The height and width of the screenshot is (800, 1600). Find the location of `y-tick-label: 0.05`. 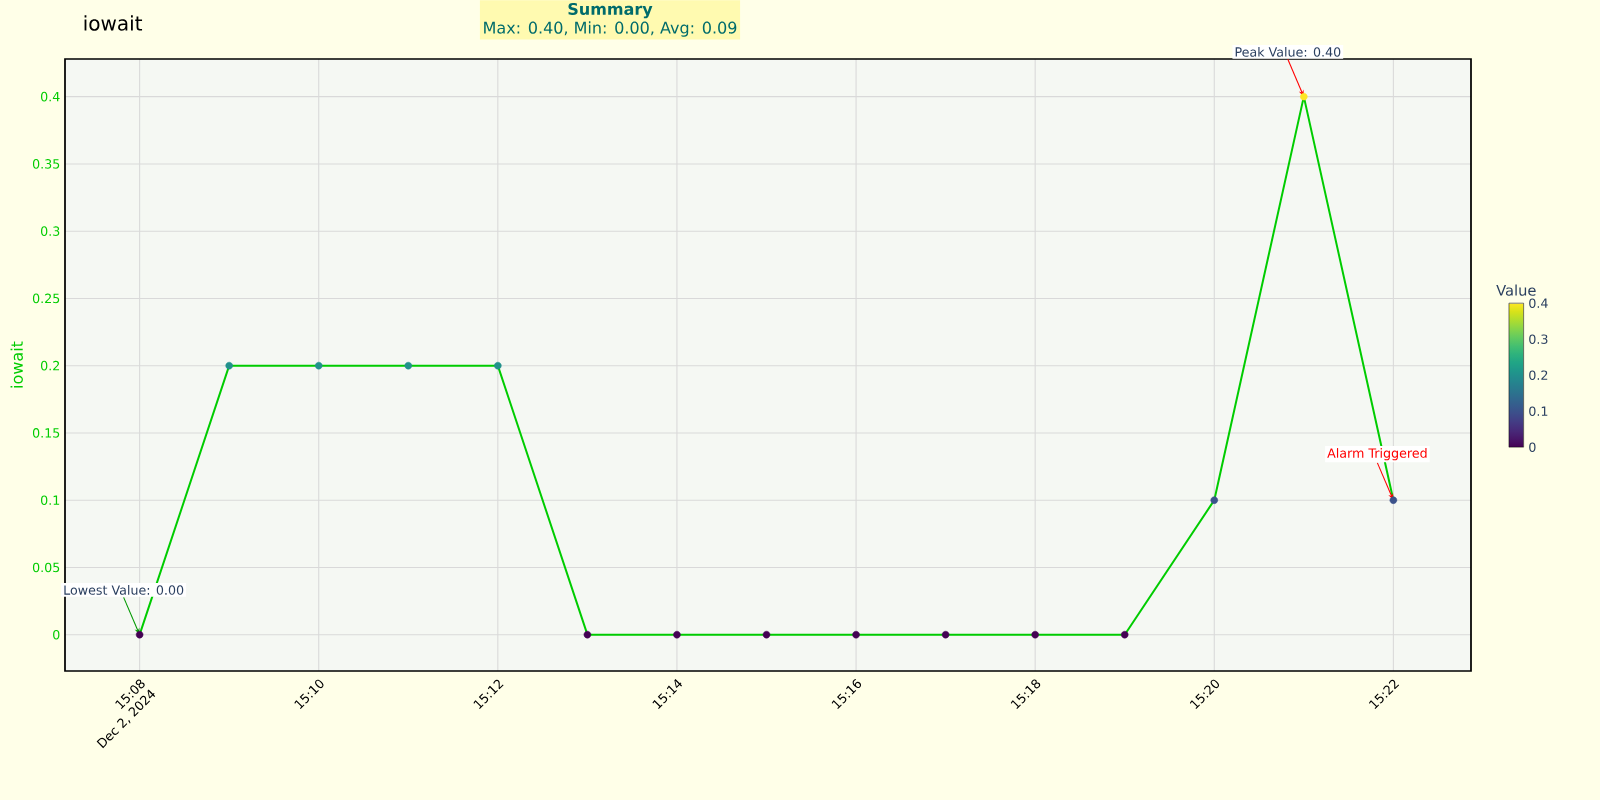

y-tick-label: 0.05 is located at coordinates (46, 567).